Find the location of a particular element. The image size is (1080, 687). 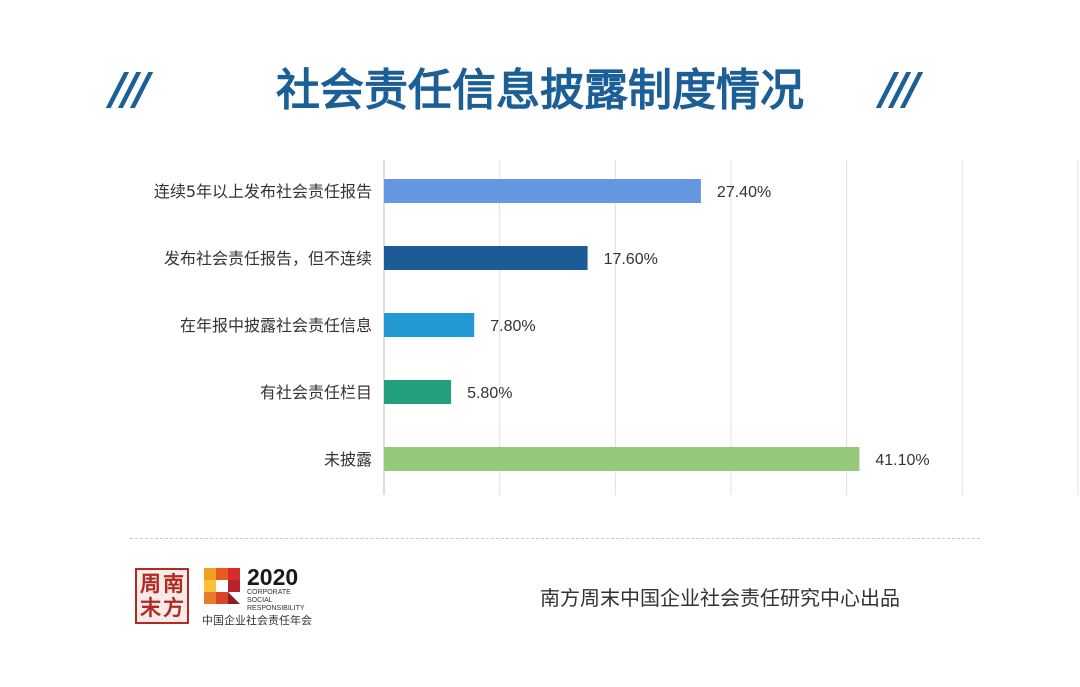

value-label: 7.80% is located at coordinates (512, 326).